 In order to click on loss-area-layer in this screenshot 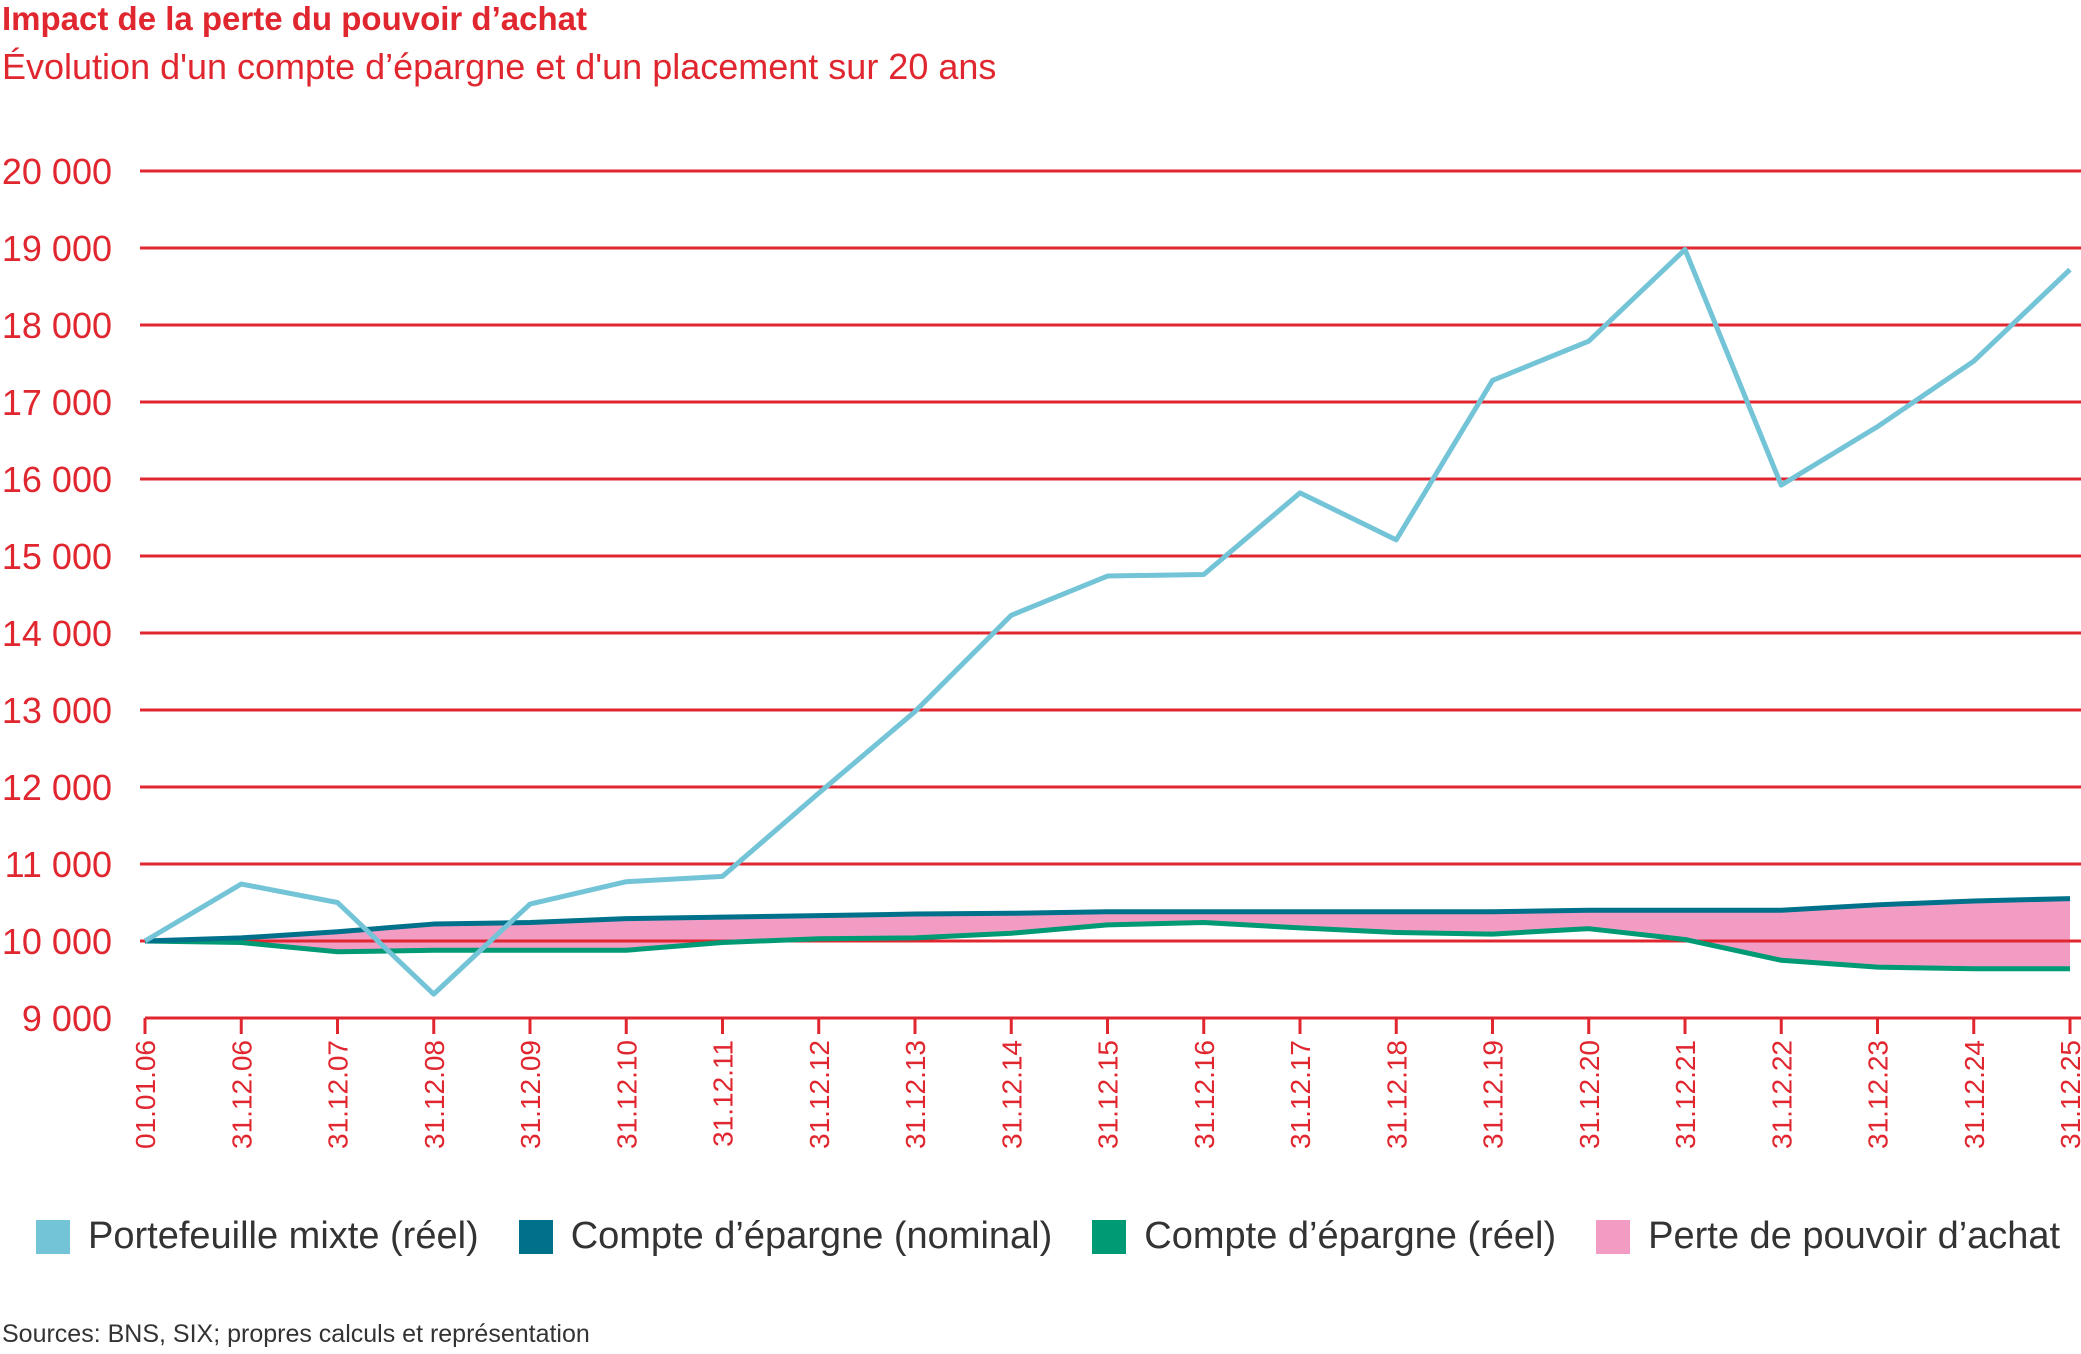, I will do `click(1110, 933)`.